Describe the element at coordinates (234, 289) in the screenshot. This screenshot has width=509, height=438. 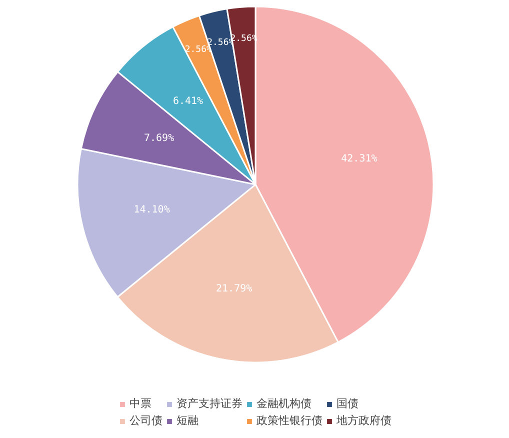
I see `data-label: 21.79%` at that location.